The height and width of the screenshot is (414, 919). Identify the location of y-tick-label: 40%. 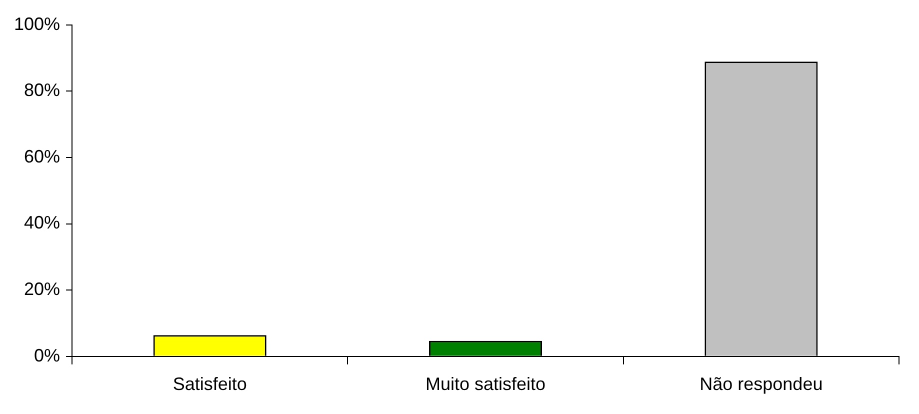
(42, 222).